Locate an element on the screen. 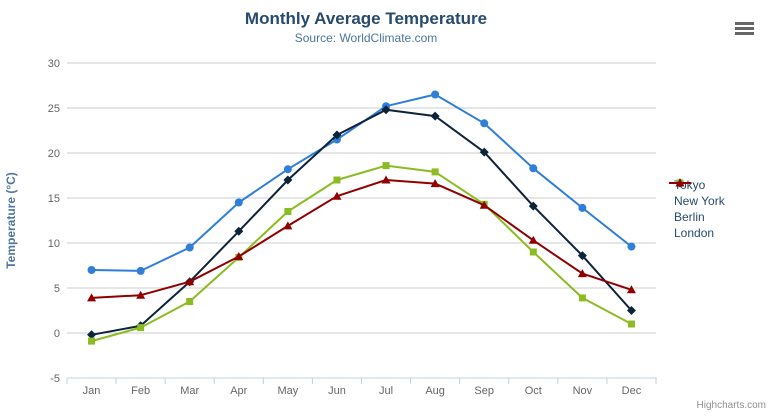 Image resolution: width=769 pixels, height=416 pixels. svg-text: Jul is located at coordinates (386, 391).